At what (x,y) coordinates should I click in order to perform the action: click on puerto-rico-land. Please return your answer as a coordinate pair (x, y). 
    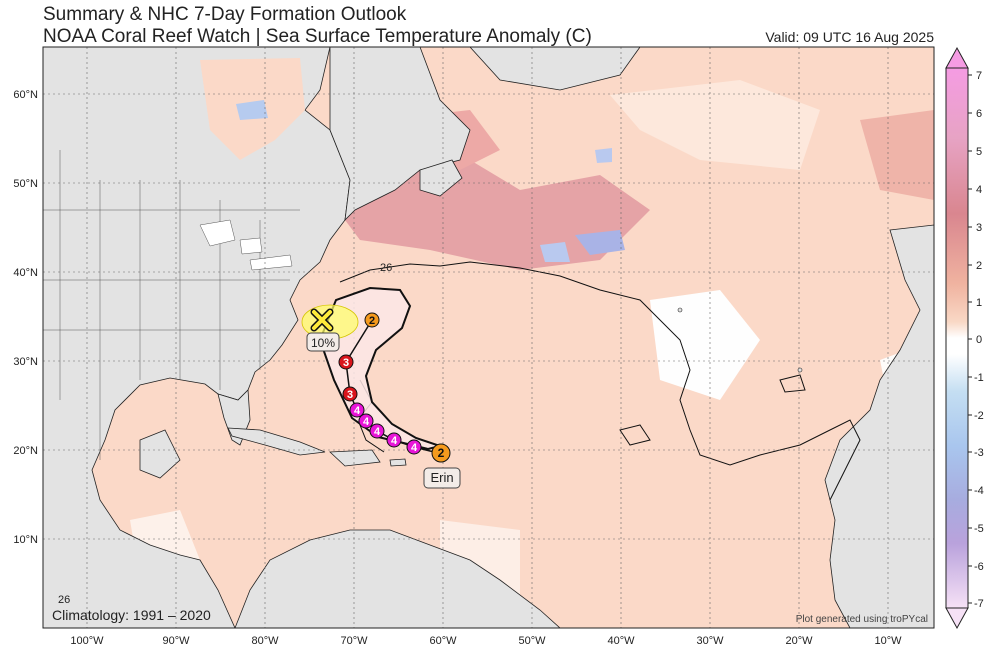
    Looking at the image, I should click on (398, 462).